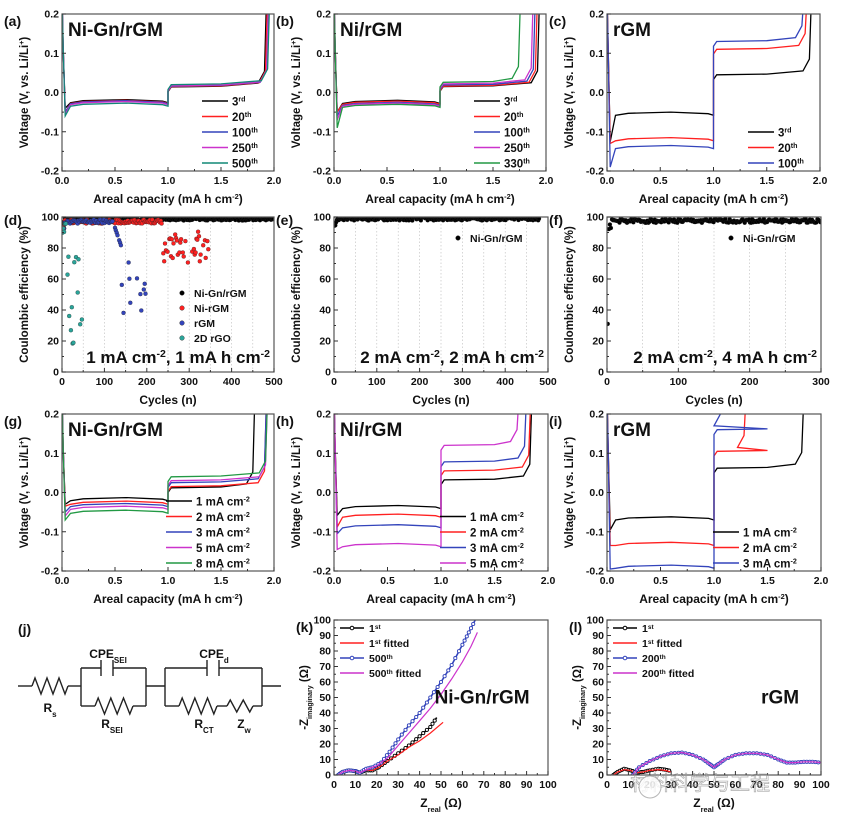  What do you see at coordinates (50, 686) in the screenshot?
I see `resistor-rs` at bounding box center [50, 686].